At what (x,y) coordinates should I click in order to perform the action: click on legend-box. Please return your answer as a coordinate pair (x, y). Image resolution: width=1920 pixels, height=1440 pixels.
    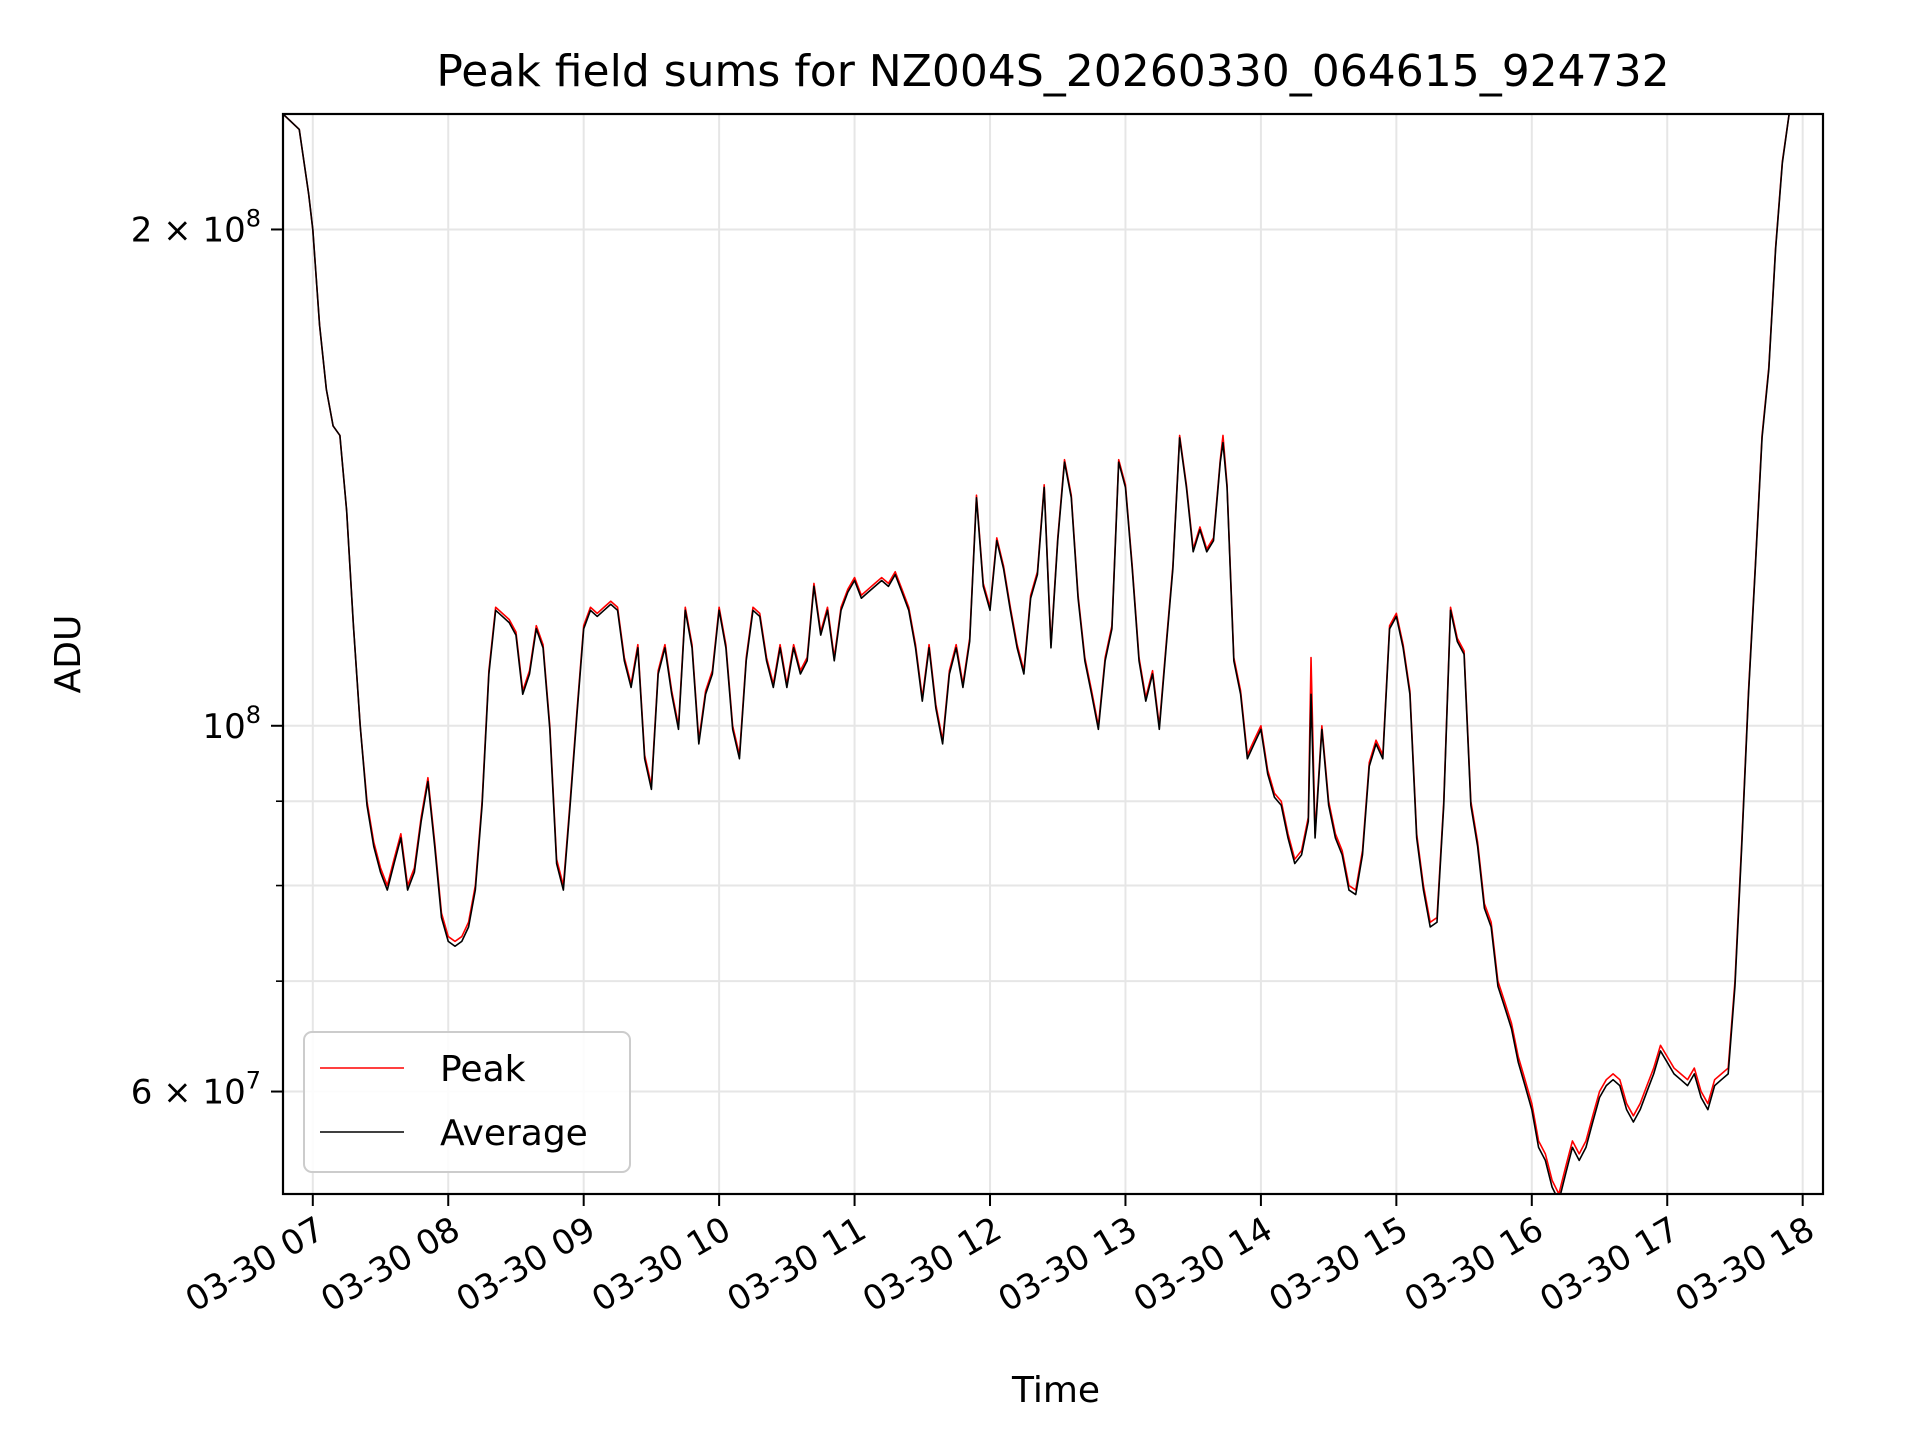
    Looking at the image, I should click on (467, 1102).